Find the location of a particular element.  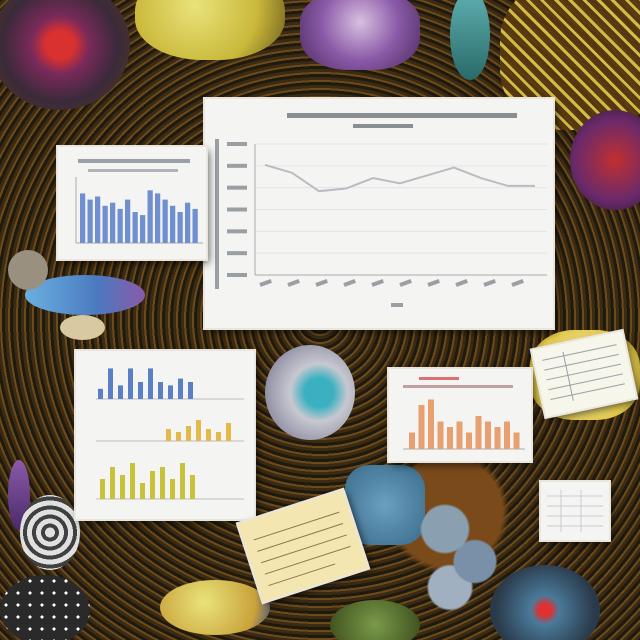

x-axis-label-scribble is located at coordinates (397, 305).